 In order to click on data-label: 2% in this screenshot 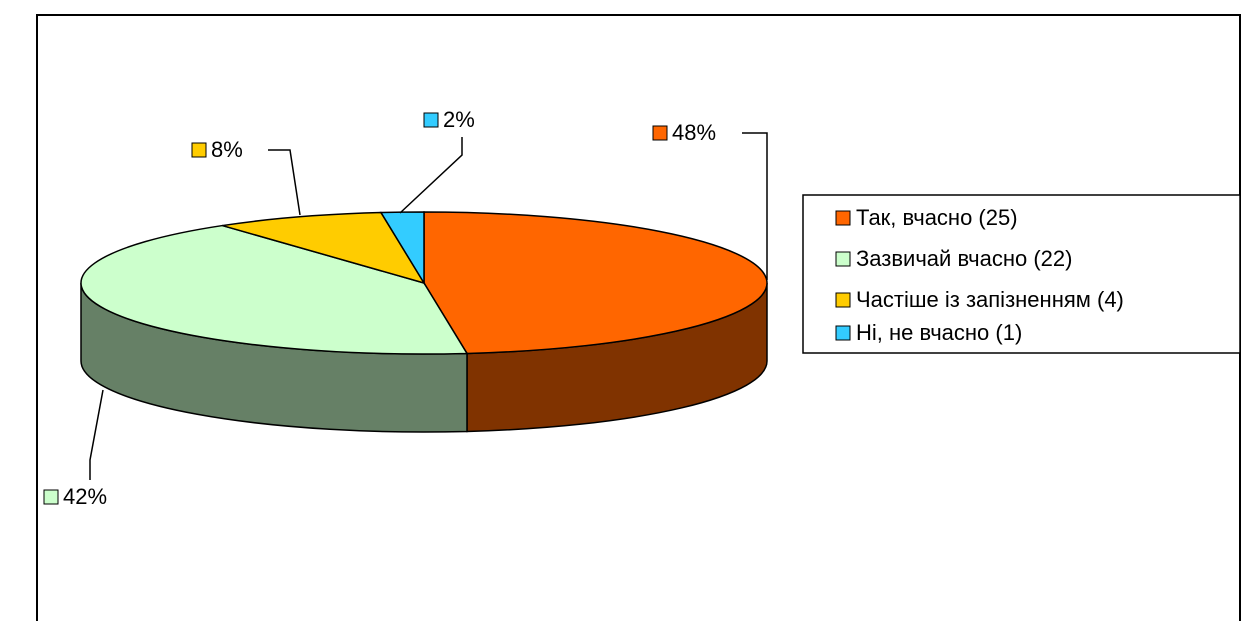, I will do `click(459, 119)`.